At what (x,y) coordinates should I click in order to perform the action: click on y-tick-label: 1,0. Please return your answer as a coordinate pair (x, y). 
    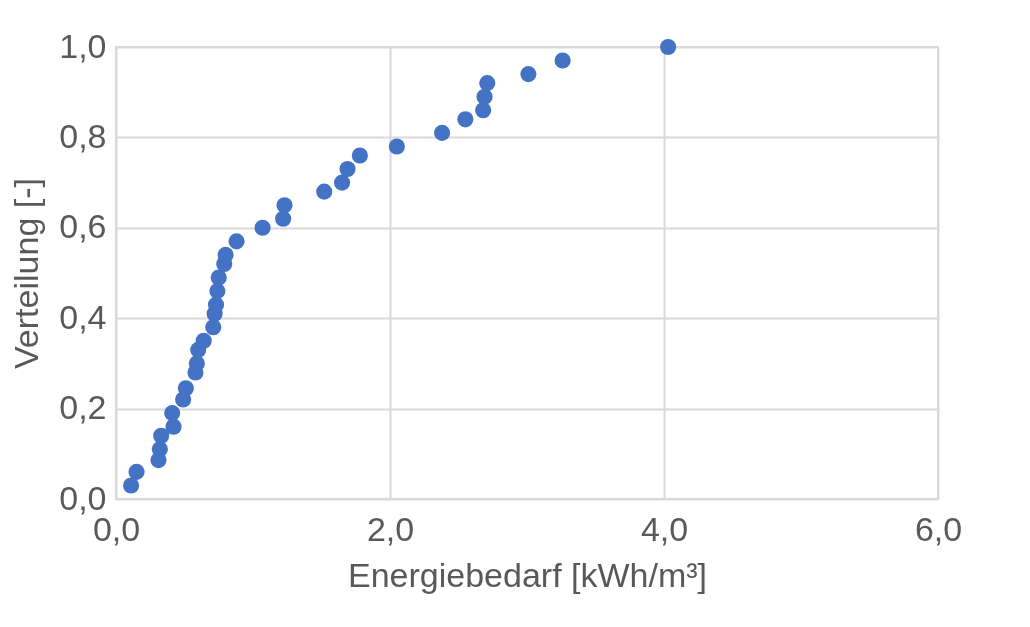
    Looking at the image, I should click on (83, 45).